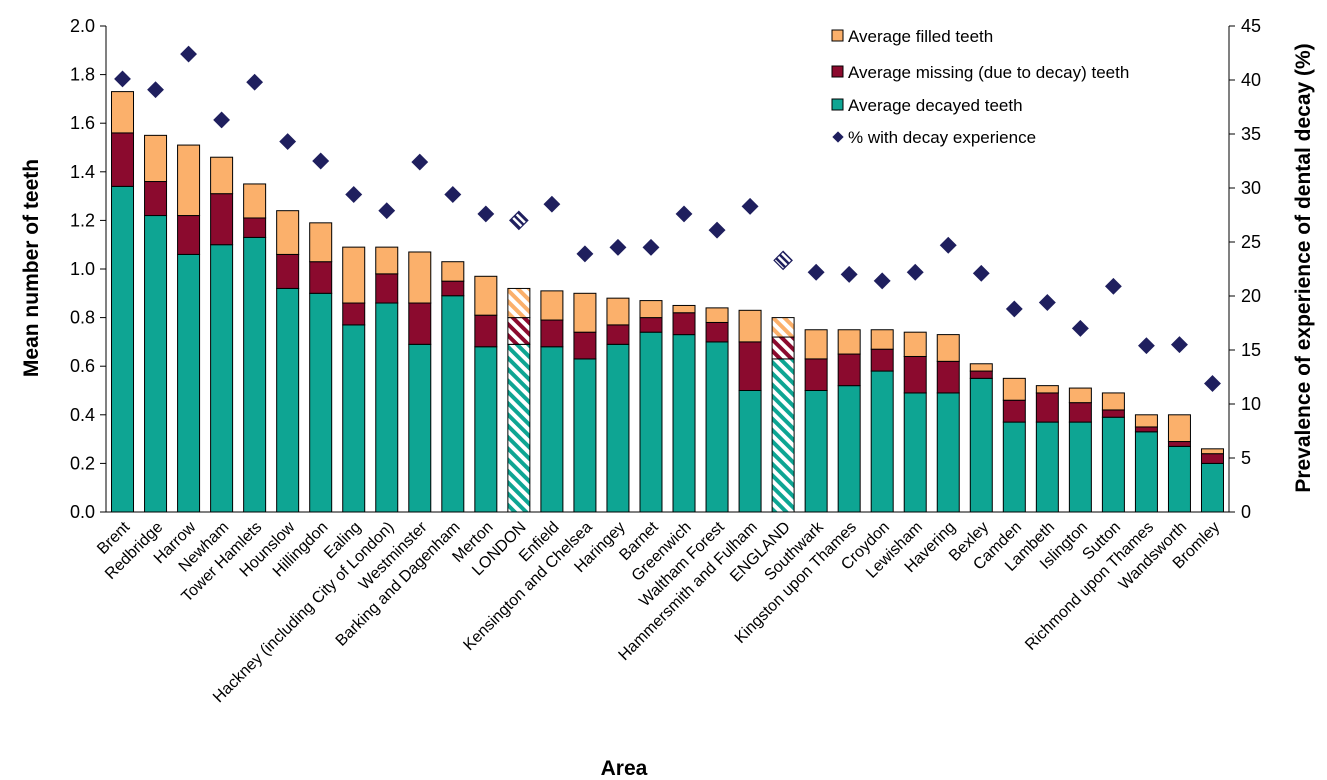  Describe the element at coordinates (816, 272) in the screenshot. I see `point-southwark` at that location.